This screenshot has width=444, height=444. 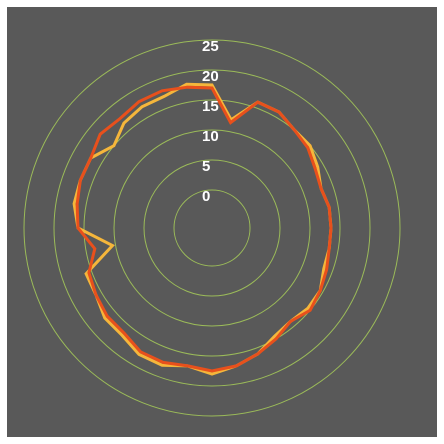 I want to click on tick-label-0: 0, so click(x=206, y=196).